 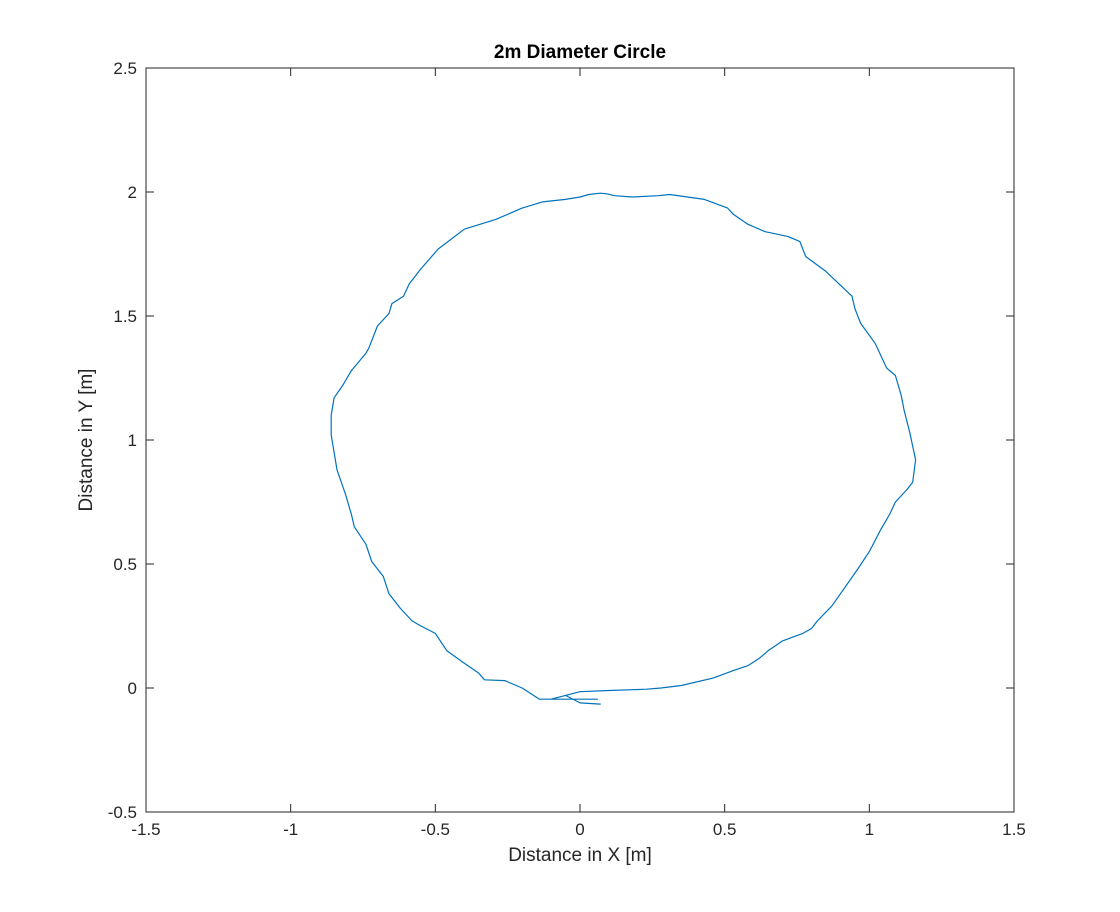 What do you see at coordinates (122, 812) in the screenshot?
I see `y-tick-label: -0.5` at bounding box center [122, 812].